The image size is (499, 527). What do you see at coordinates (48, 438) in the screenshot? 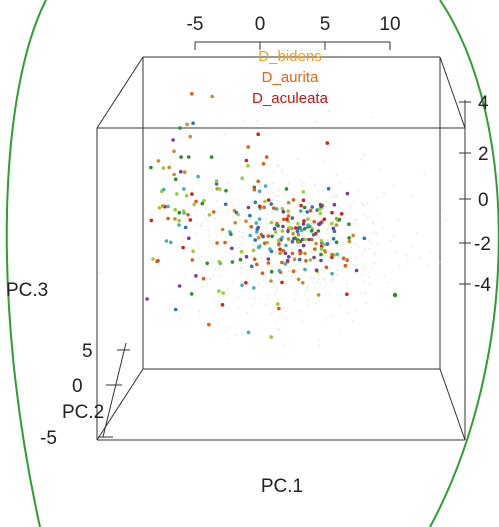
I see `y-tick-label: -5` at bounding box center [48, 438].